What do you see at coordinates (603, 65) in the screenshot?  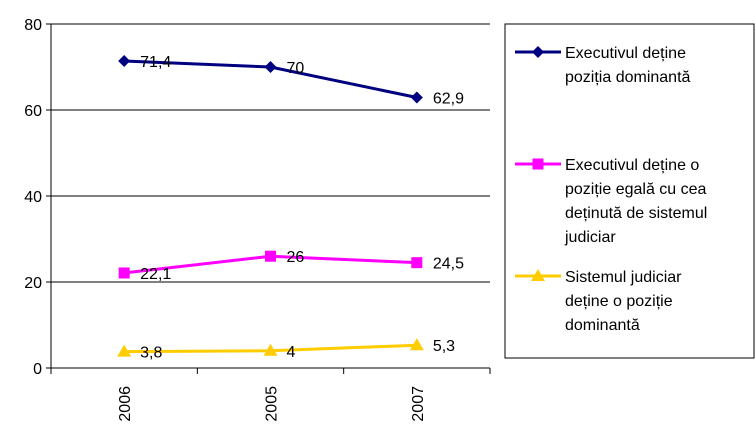 I see `legend-entry-1: Executivul deține poziția dominantă` at bounding box center [603, 65].